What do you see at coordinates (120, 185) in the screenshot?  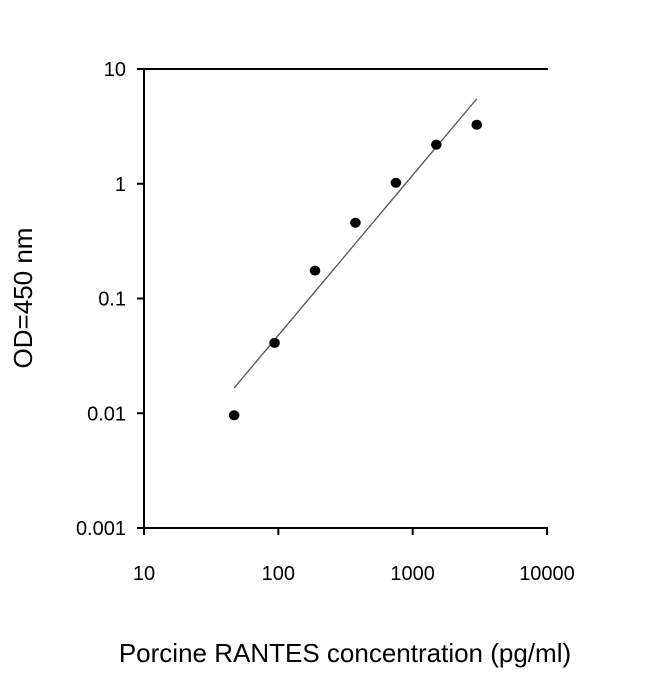 I see `y-tick-label: 1` at bounding box center [120, 185].